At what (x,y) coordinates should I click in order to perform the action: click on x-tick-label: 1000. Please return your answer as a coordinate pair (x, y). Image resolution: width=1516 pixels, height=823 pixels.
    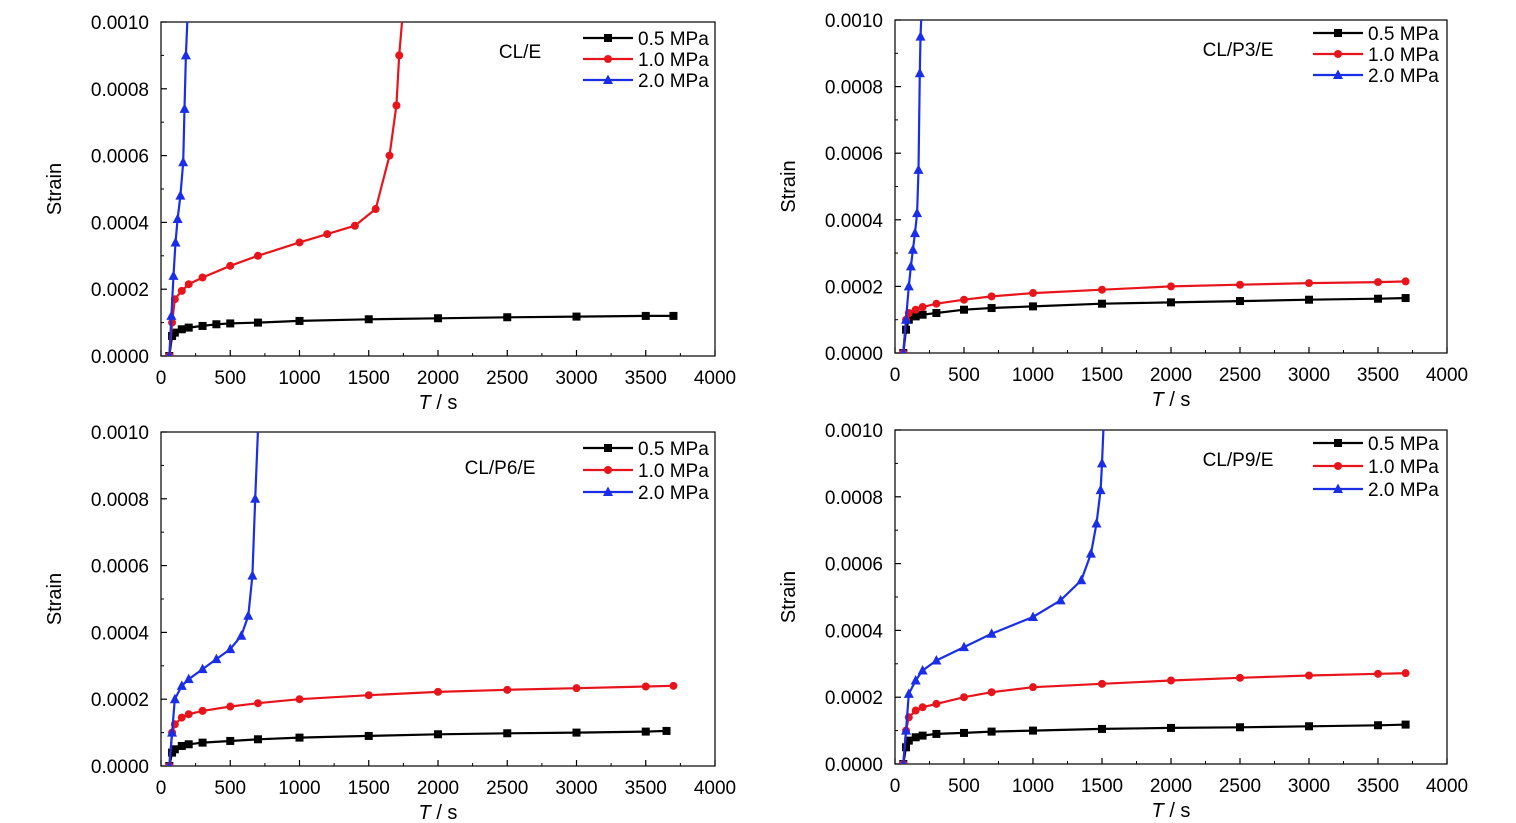
    Looking at the image, I should click on (299, 788).